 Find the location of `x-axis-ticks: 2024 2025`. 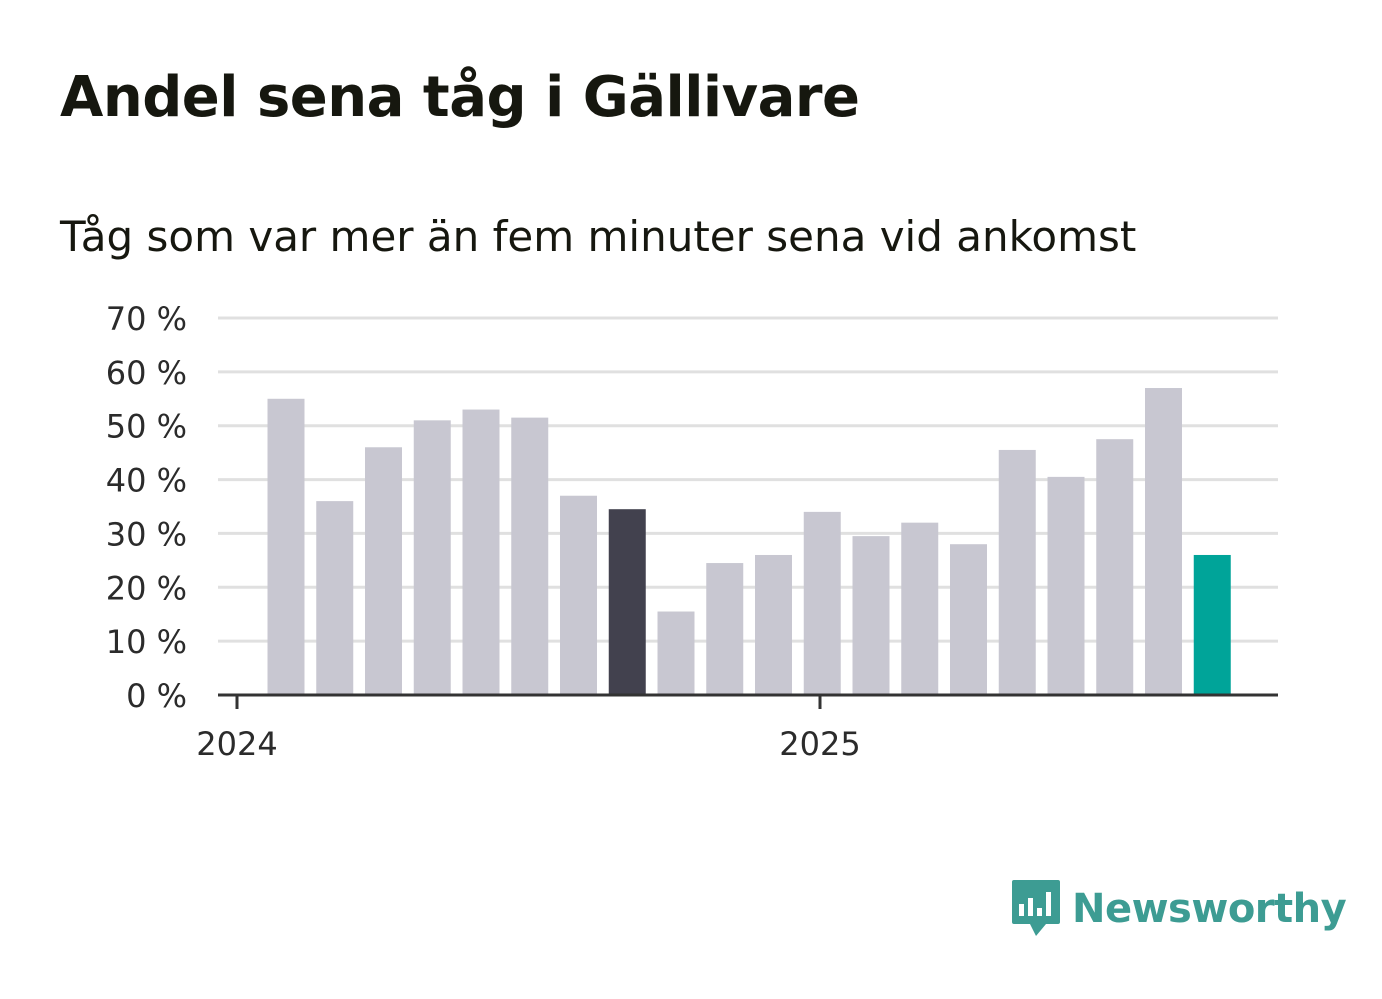

x-axis-ticks: 2024 2025 is located at coordinates (528, 729).